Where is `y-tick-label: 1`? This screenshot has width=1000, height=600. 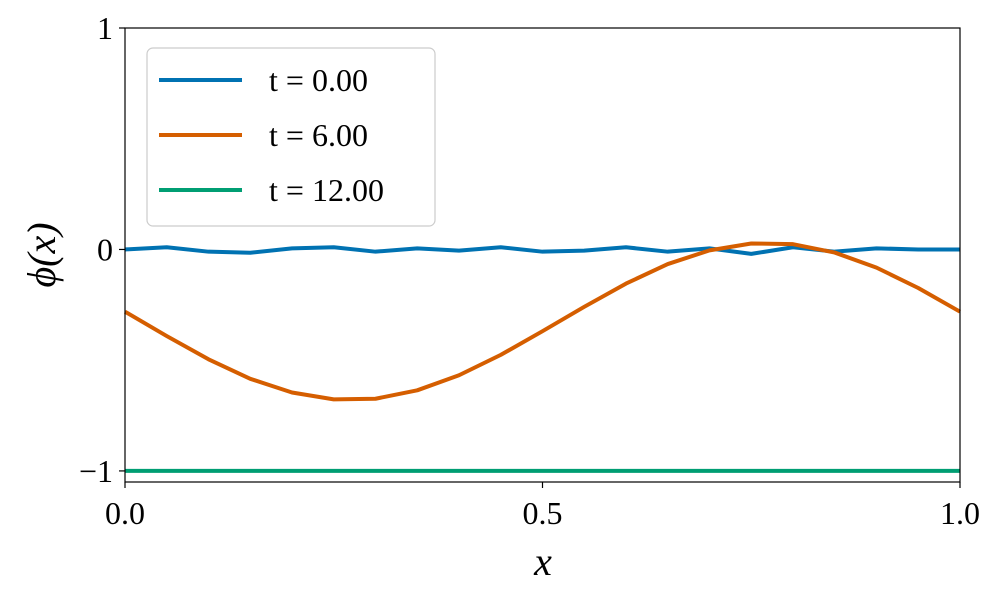
y-tick-label: 1 is located at coordinates (105, 28).